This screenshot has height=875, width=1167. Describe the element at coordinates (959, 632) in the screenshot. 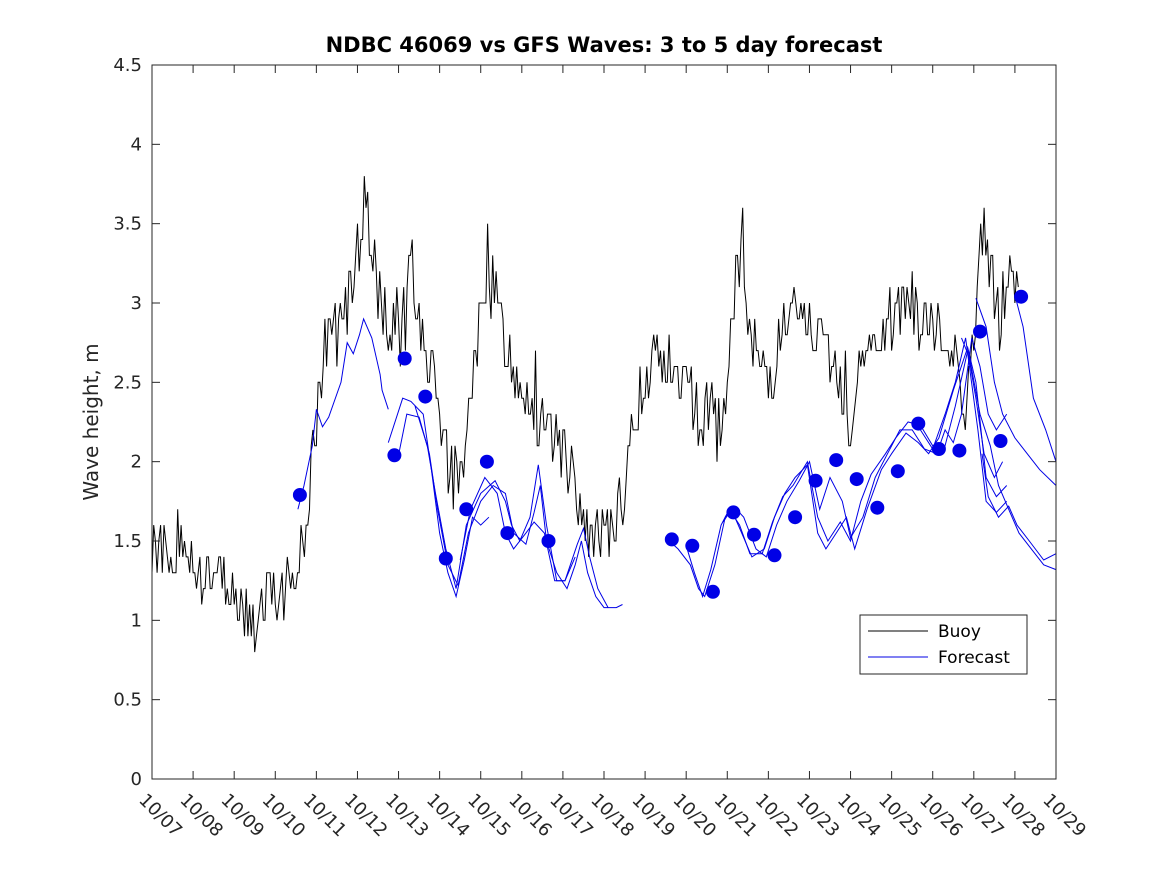

I see `legend-buoy-label: Buoy` at that location.